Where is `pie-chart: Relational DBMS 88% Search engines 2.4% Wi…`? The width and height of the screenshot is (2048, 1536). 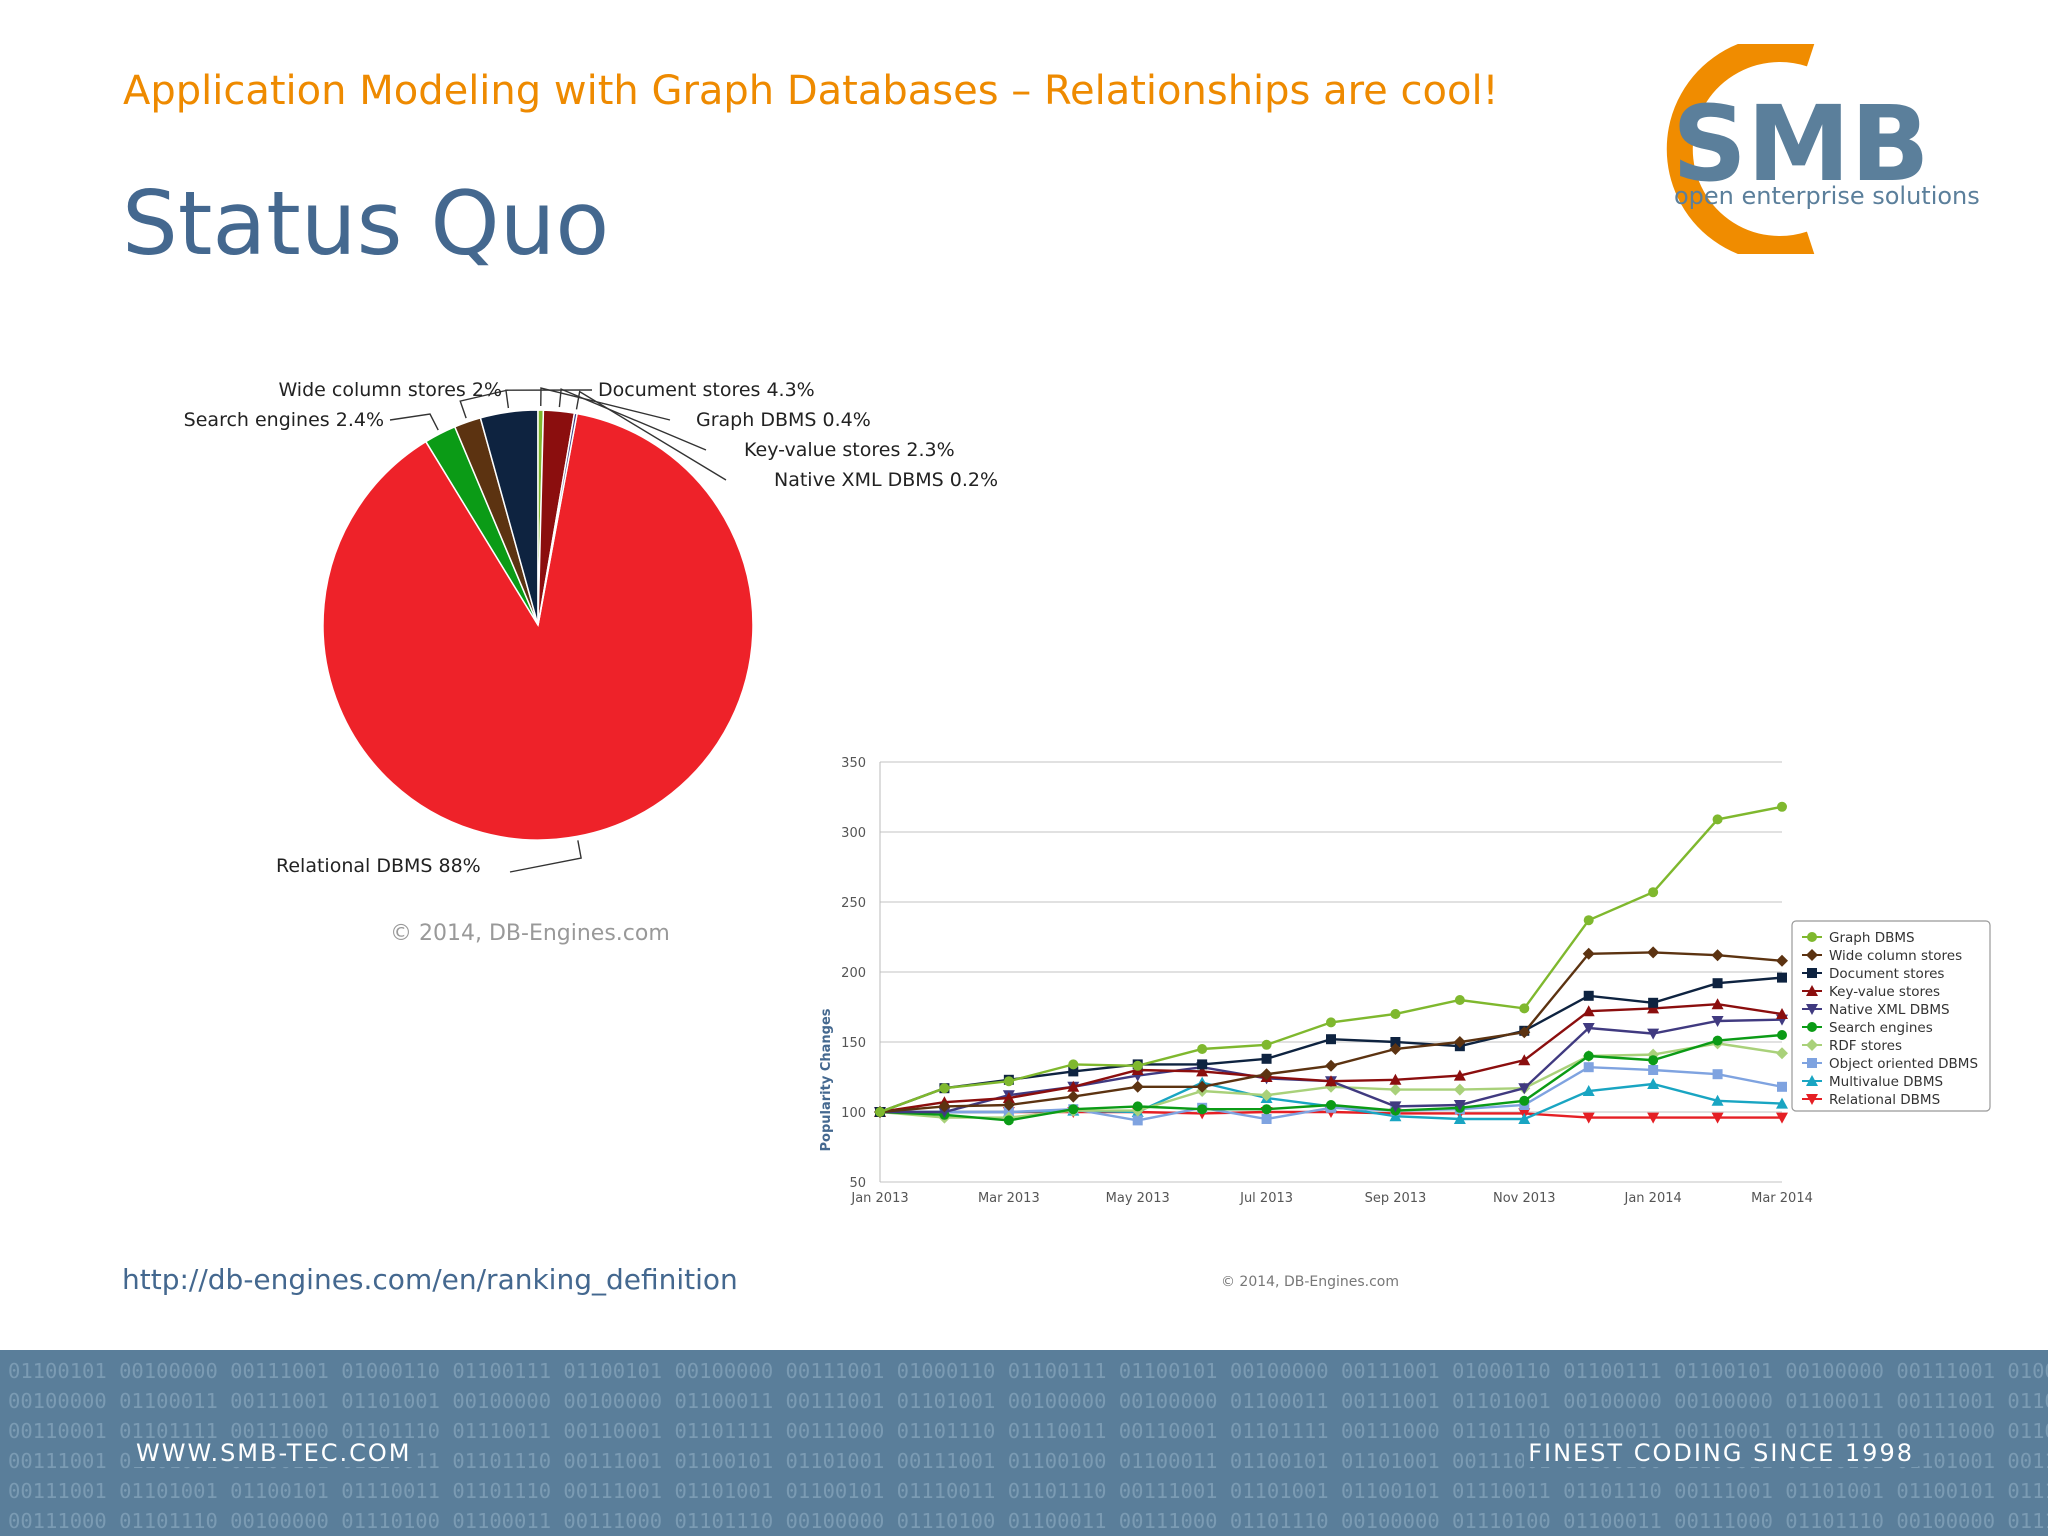
pie-chart: Relational DBMS 88% Search engines 2.4% Wi… is located at coordinates (591, 662).